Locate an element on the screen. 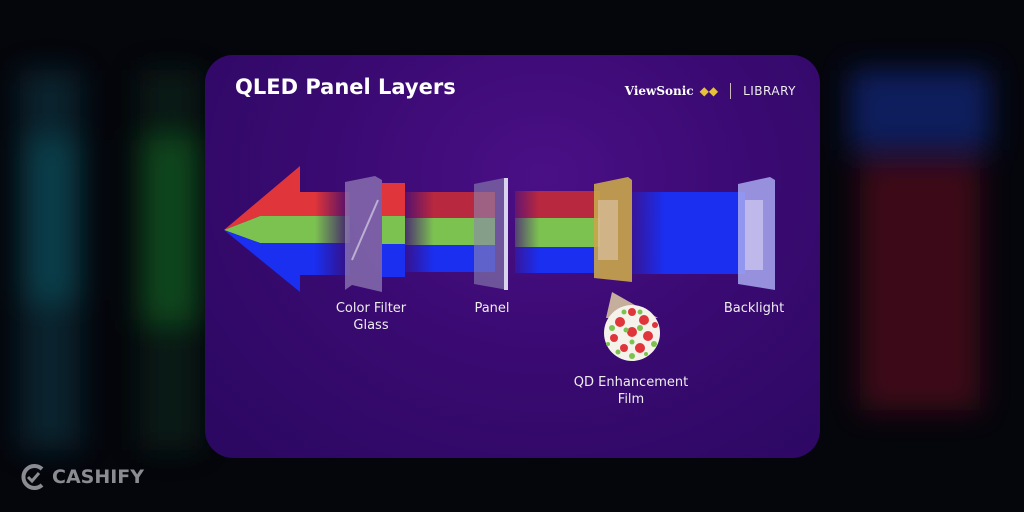 The image size is (1024, 512). label-line: Color Filter is located at coordinates (371, 308).